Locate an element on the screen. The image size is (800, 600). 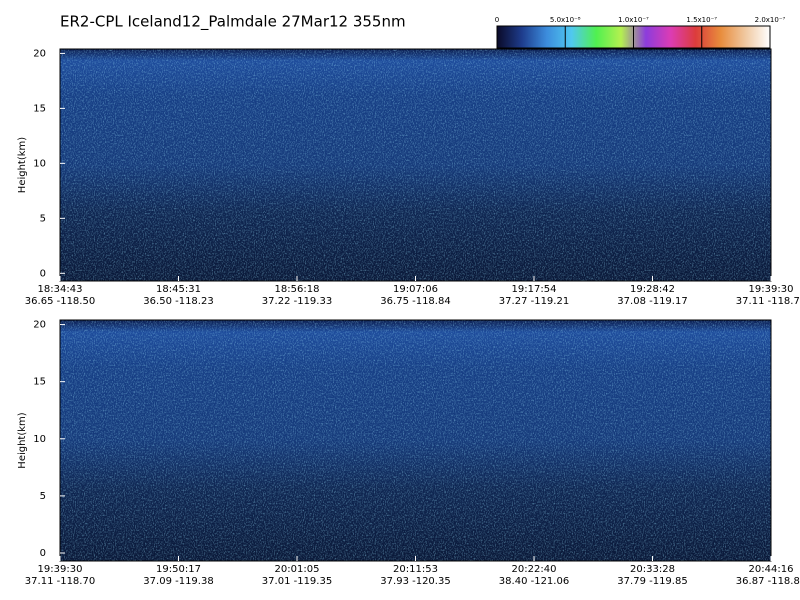
x-coord-label: 37.79 -119.85 is located at coordinates (652, 581).